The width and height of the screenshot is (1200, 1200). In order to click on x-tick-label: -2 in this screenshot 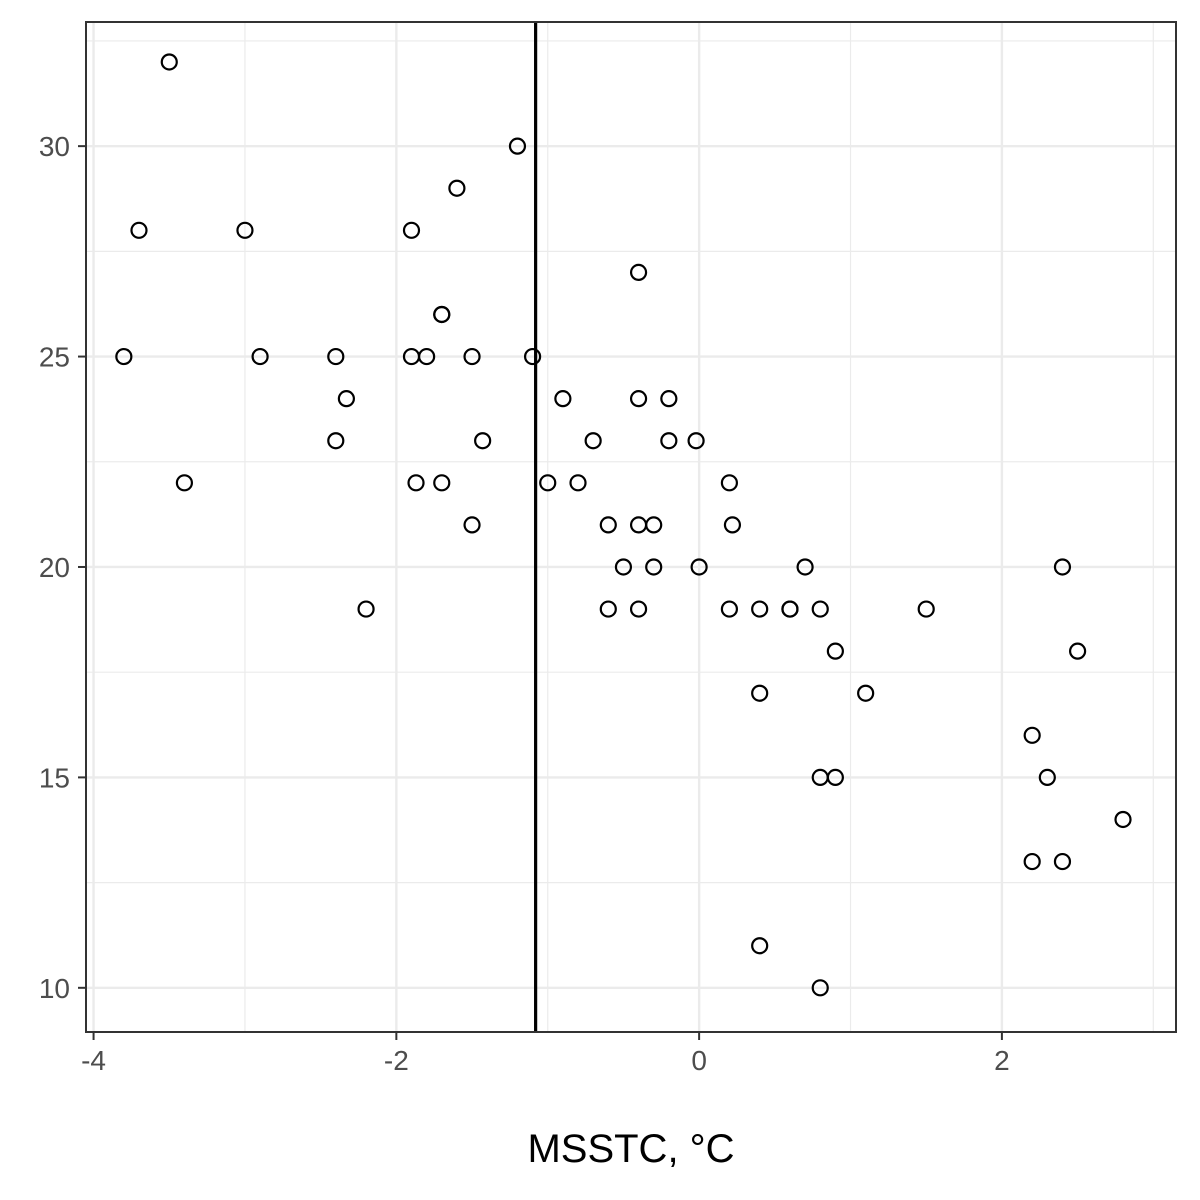, I will do `click(396, 1060)`.